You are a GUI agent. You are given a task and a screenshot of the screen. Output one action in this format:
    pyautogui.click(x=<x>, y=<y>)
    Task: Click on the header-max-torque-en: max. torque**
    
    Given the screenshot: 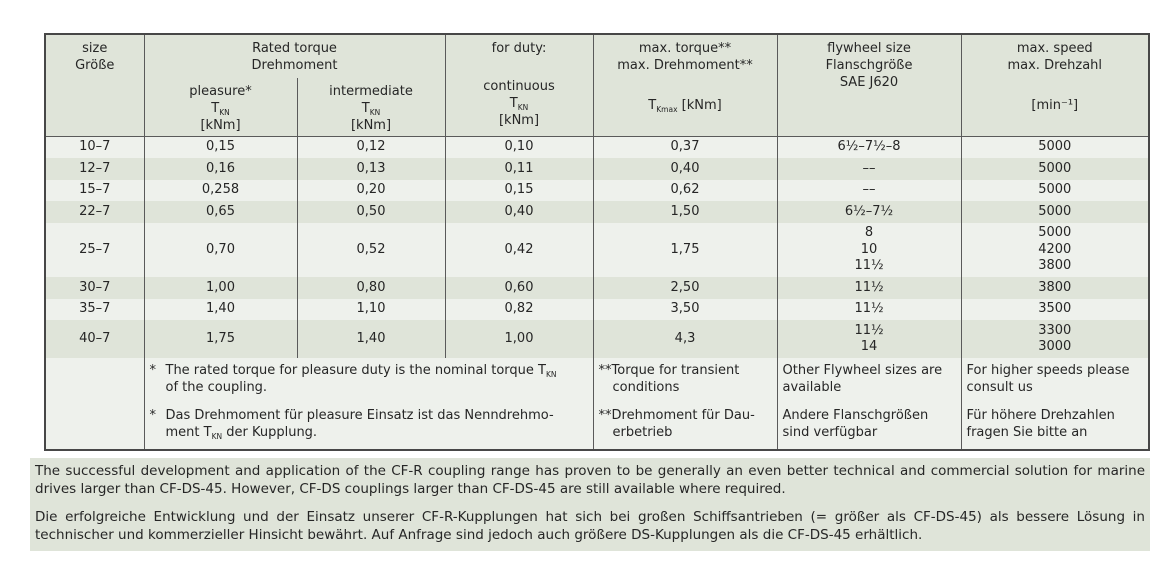 What is the action you would take?
    pyautogui.click(x=685, y=48)
    